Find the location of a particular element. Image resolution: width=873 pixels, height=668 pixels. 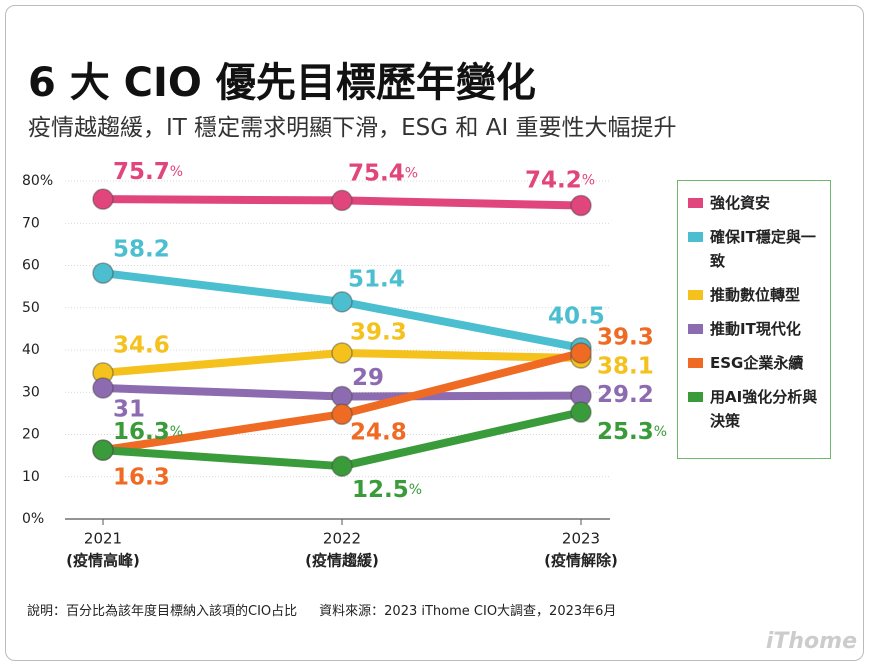

legend-label: 推動數位轉型 is located at coordinates (755, 295).